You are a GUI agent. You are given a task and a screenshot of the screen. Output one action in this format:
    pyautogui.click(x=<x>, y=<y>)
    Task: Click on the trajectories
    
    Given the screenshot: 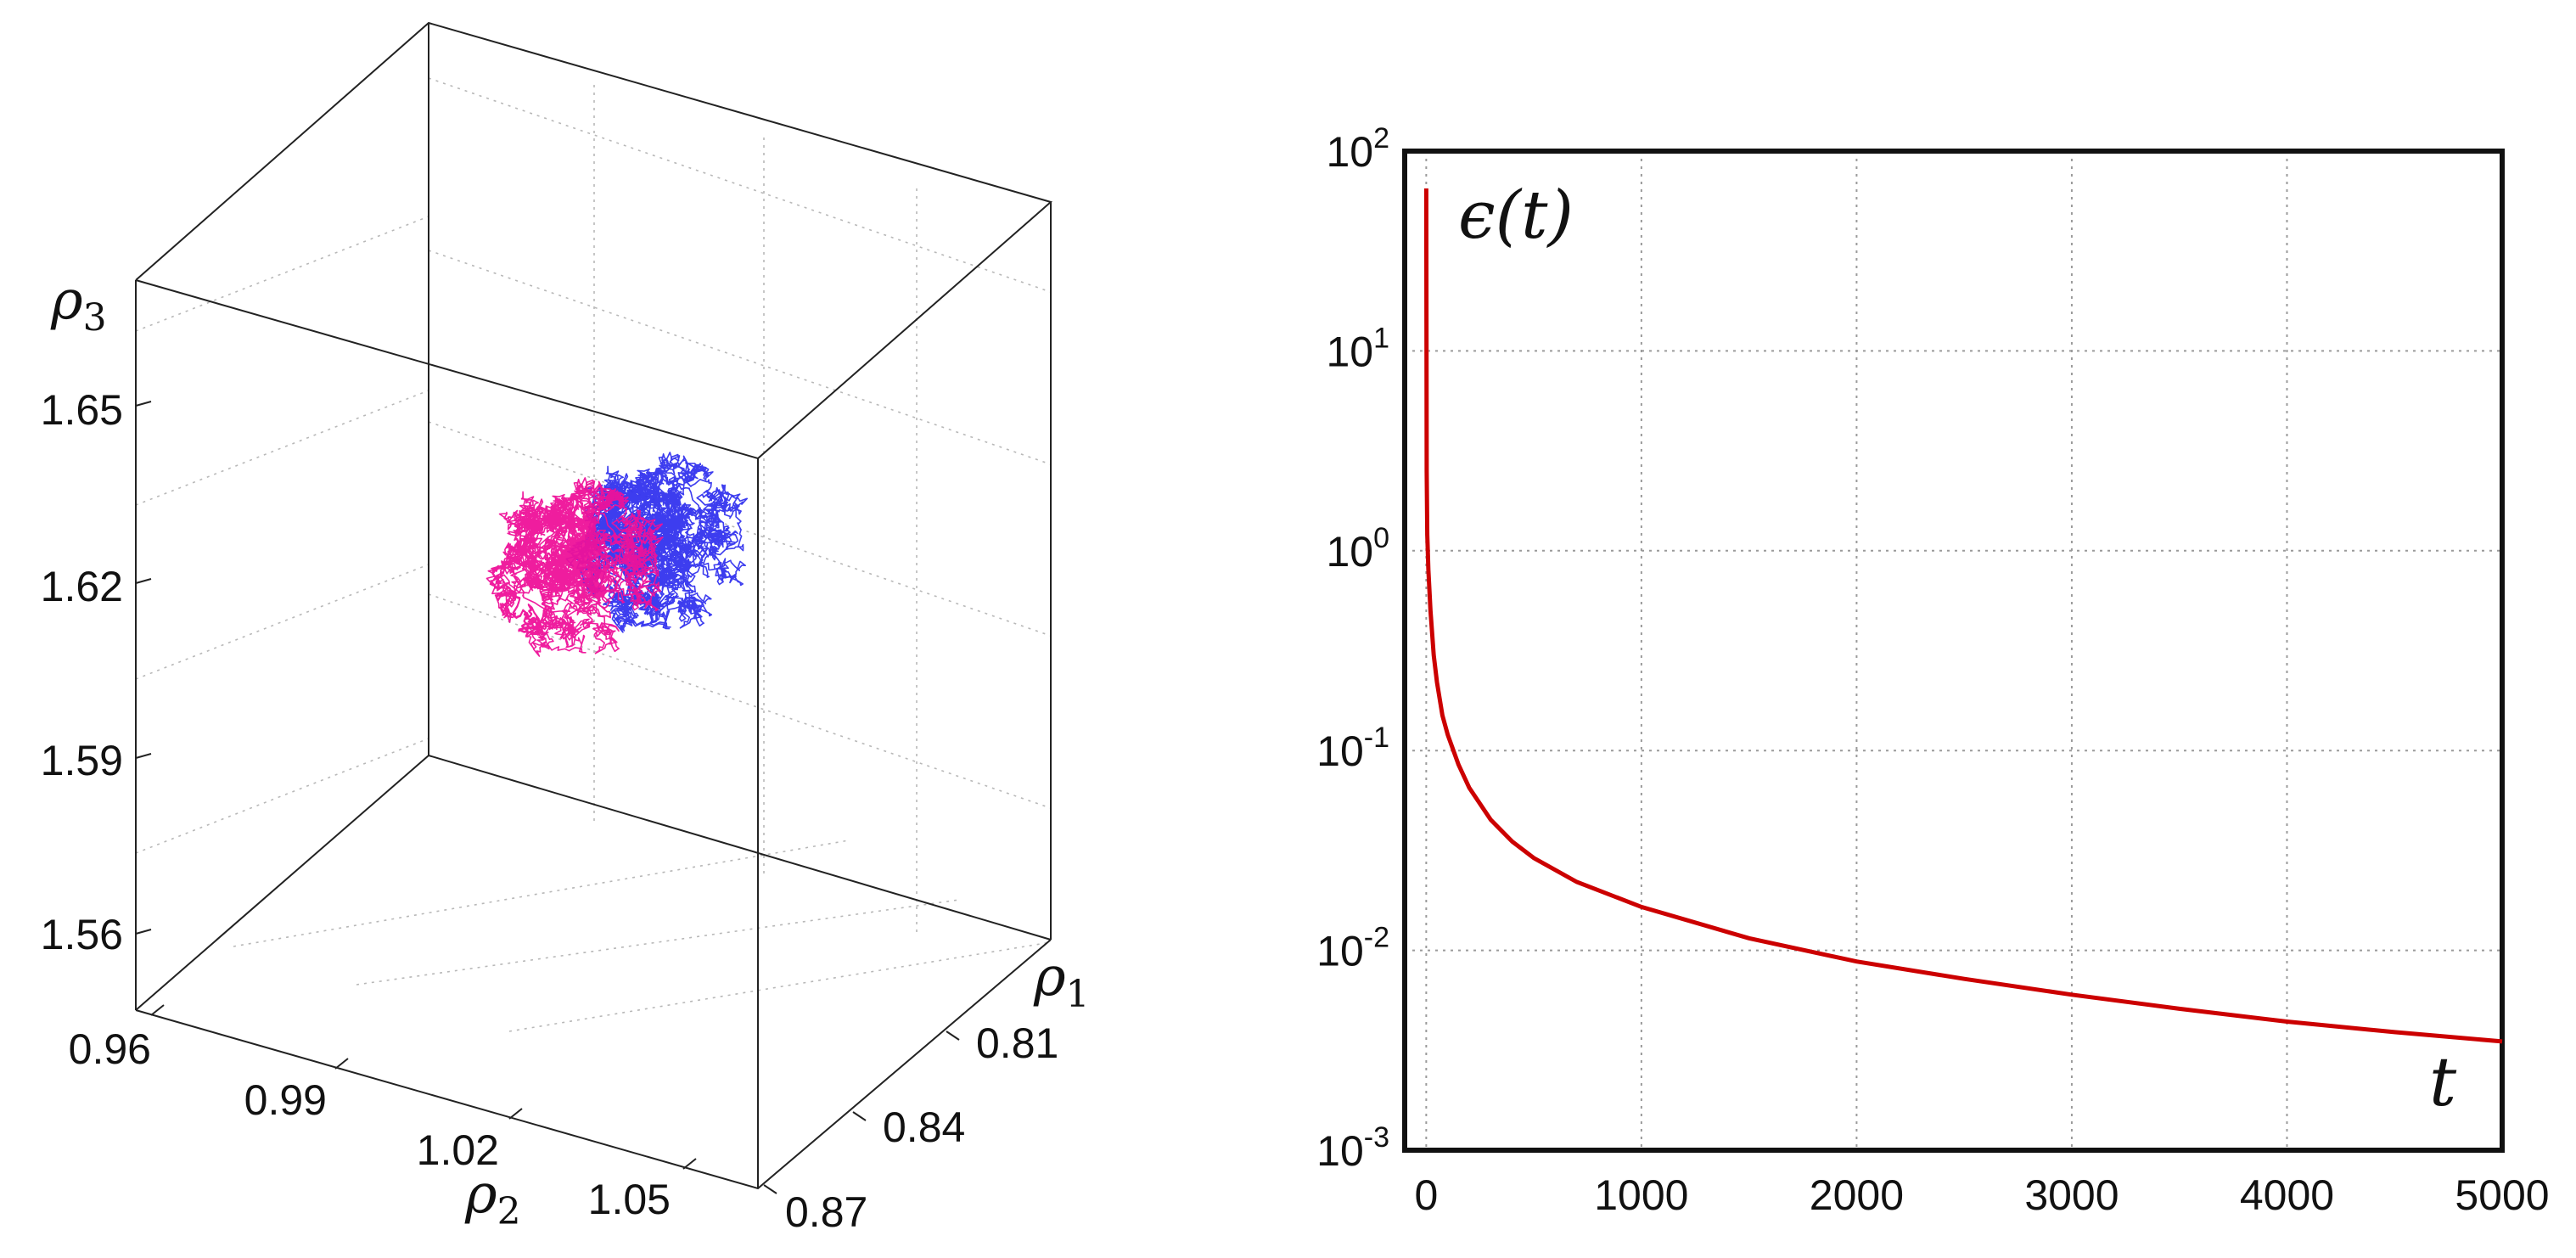 What is the action you would take?
    pyautogui.click(x=617, y=554)
    